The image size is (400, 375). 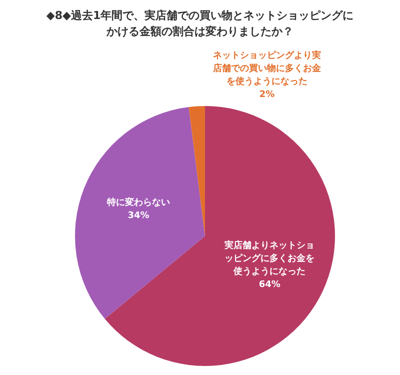 I want to click on data-label: 64%, so click(x=270, y=285).